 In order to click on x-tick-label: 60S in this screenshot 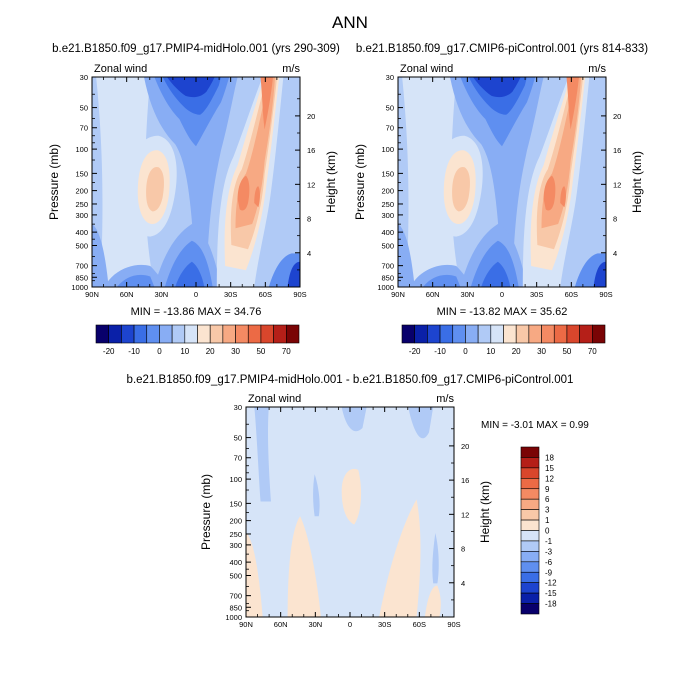, I will do `click(571, 294)`.